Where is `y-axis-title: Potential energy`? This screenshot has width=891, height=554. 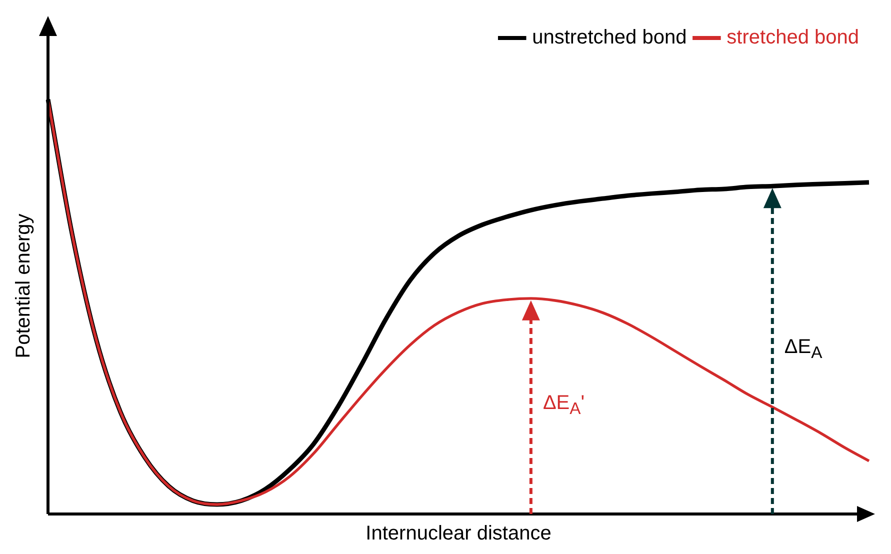 y-axis-title: Potential energy is located at coordinates (23, 286).